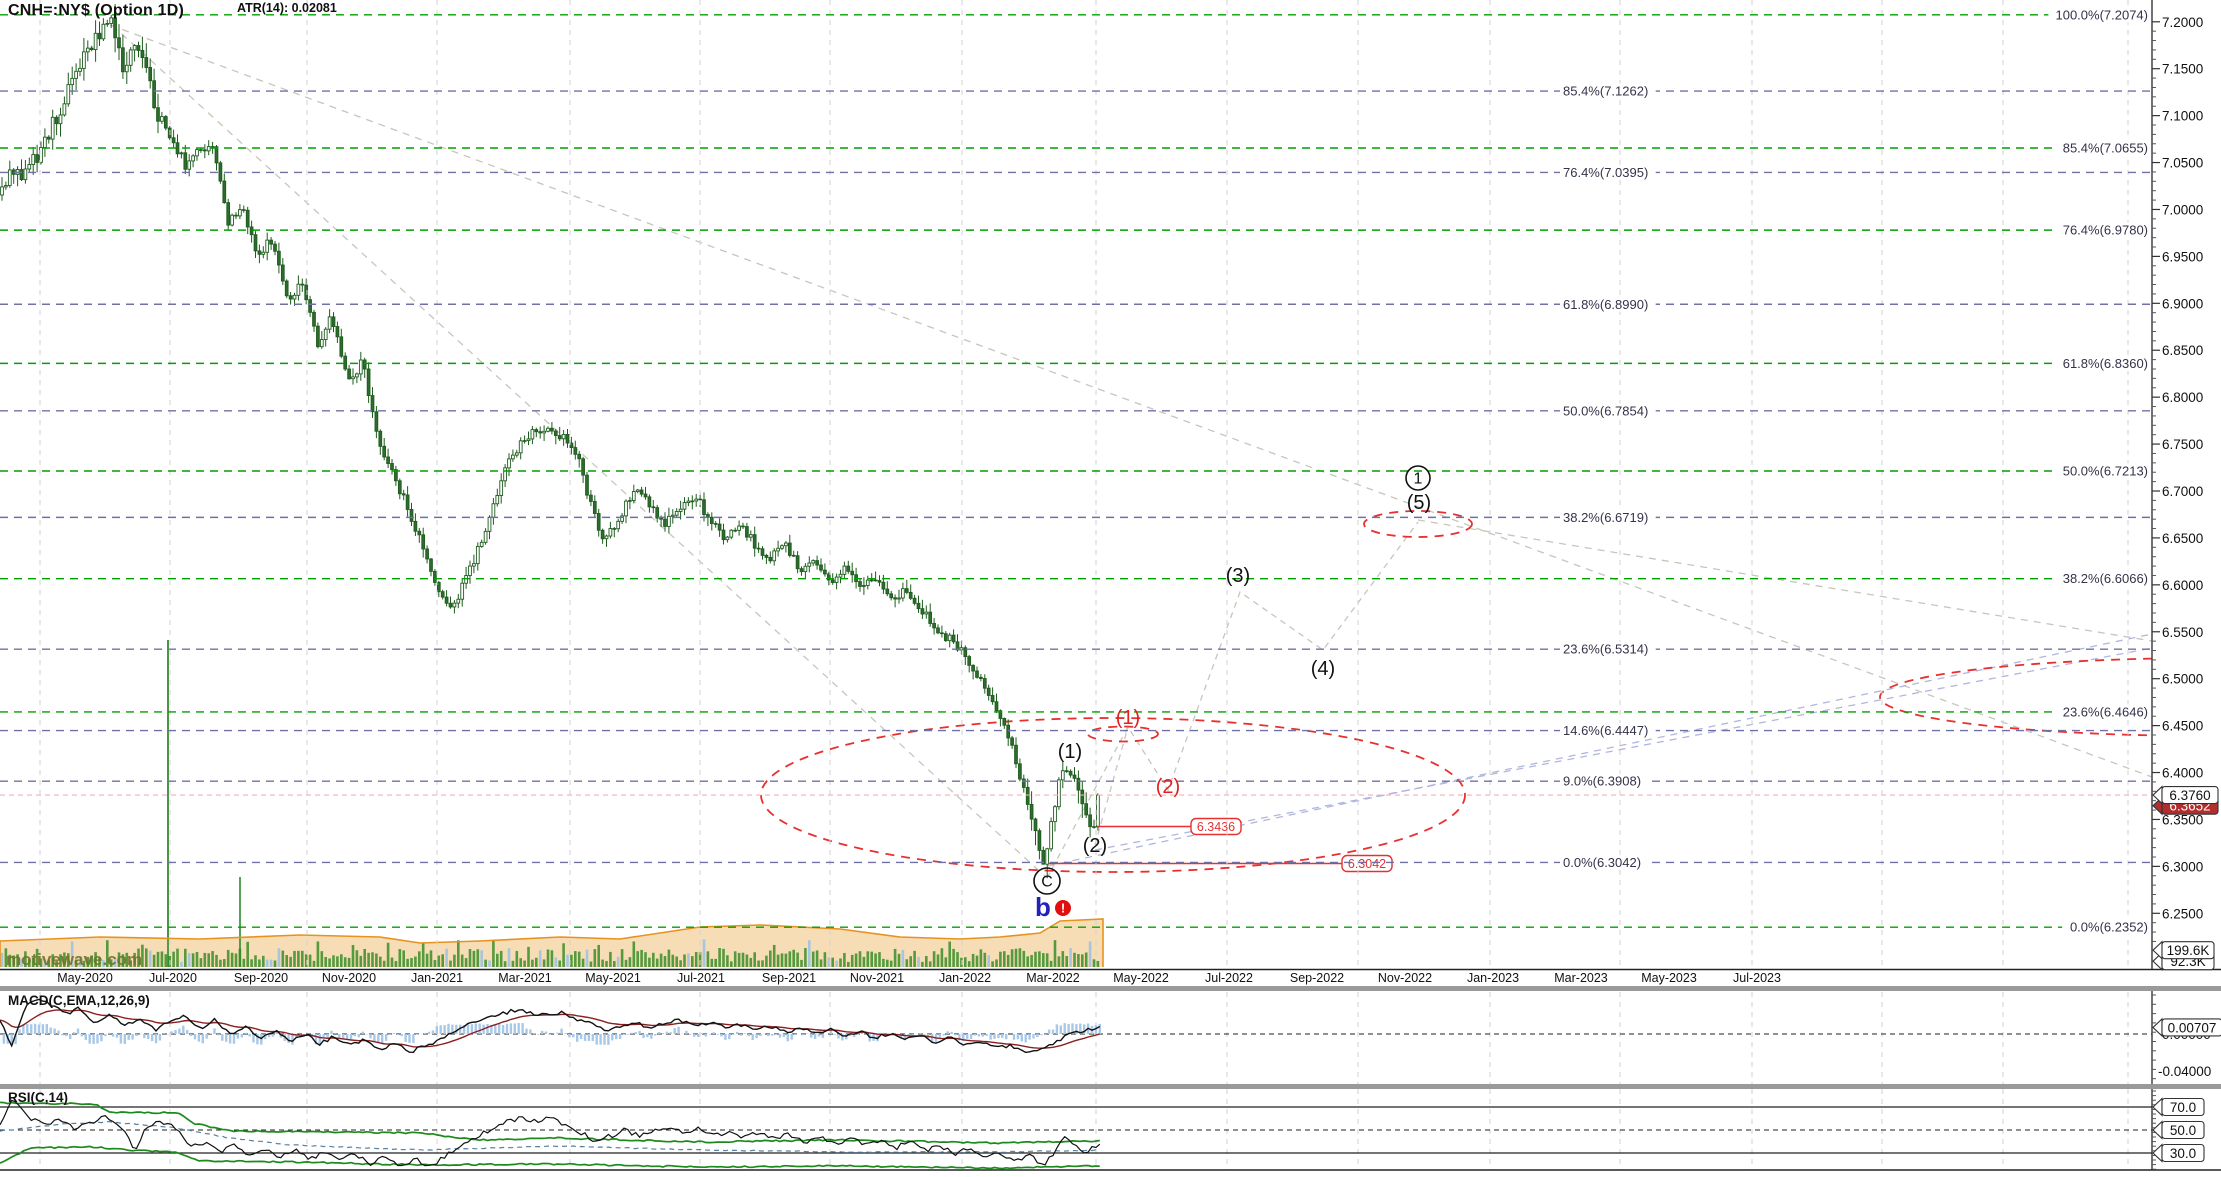 This screenshot has height=1177, width=2221. Describe the element at coordinates (1323, 669) in the screenshot. I see `wave-label: (4)` at that location.